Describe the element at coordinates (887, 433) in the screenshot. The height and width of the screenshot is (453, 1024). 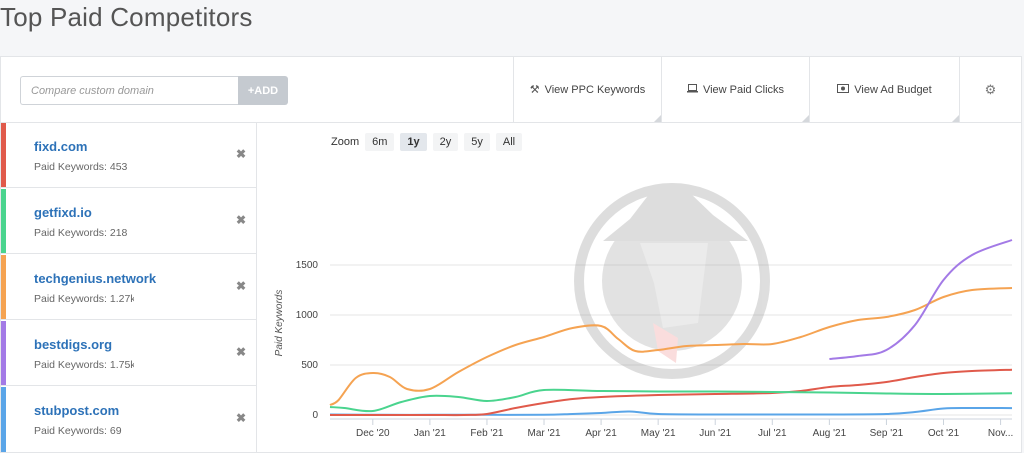
I see `x-tick-label: Sep '21` at that location.